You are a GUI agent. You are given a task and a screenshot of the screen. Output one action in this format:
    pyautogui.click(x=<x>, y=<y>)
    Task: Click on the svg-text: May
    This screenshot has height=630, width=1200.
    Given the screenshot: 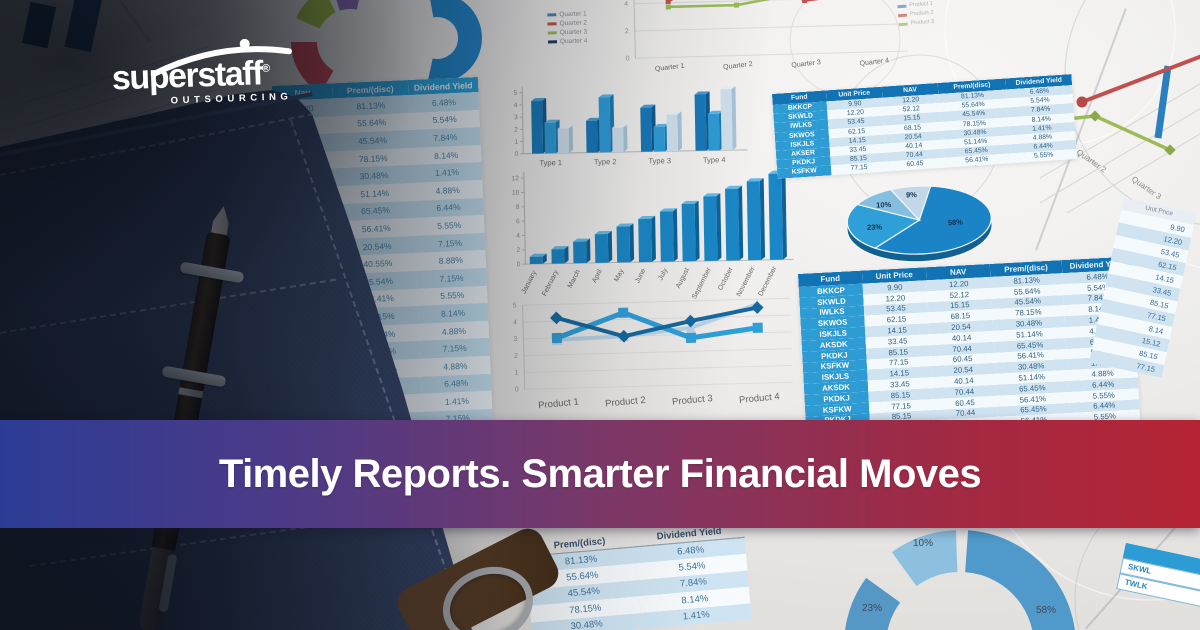 What is the action you would take?
    pyautogui.click(x=619, y=275)
    